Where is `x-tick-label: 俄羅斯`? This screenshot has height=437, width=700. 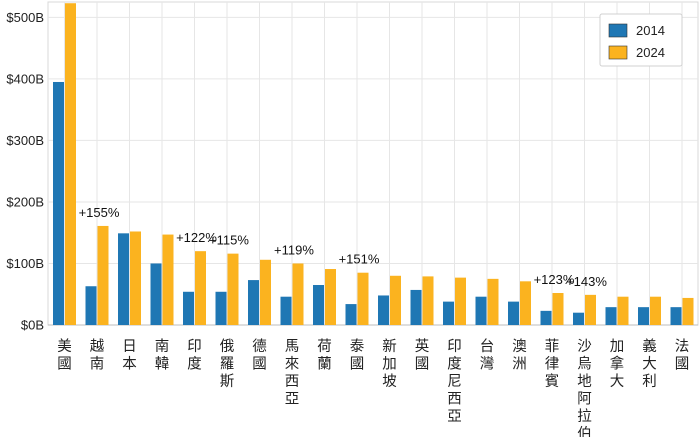 x-tick-label: 俄羅斯 is located at coordinates (227, 364).